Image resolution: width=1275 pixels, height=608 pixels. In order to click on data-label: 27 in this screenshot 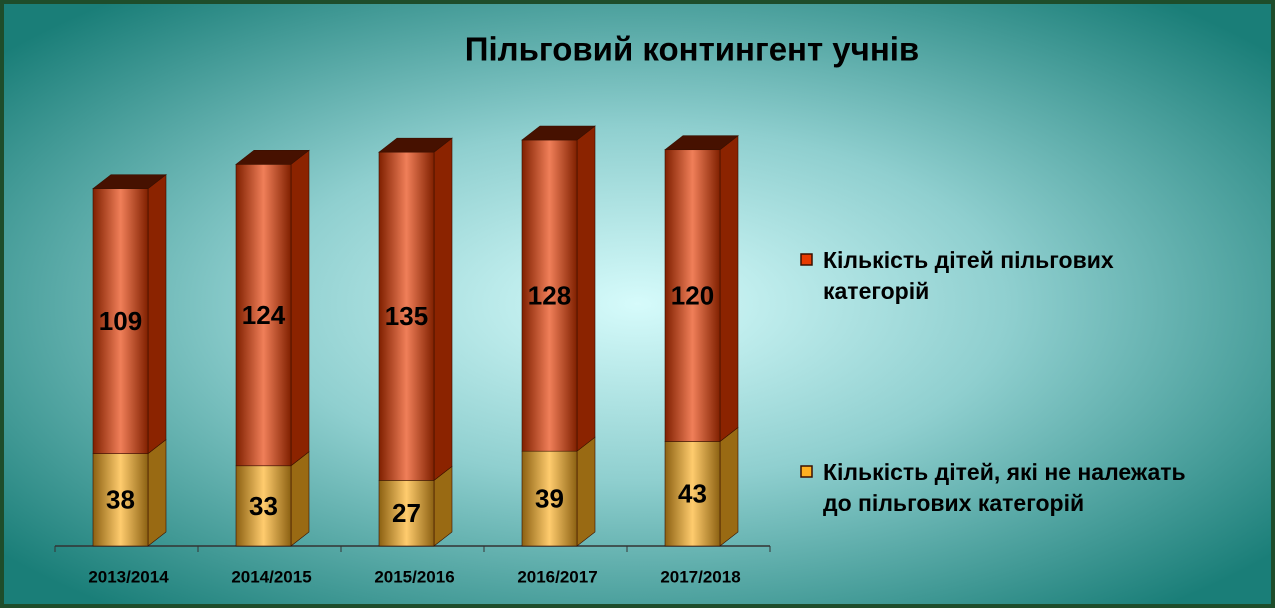, I will do `click(406, 513)`.